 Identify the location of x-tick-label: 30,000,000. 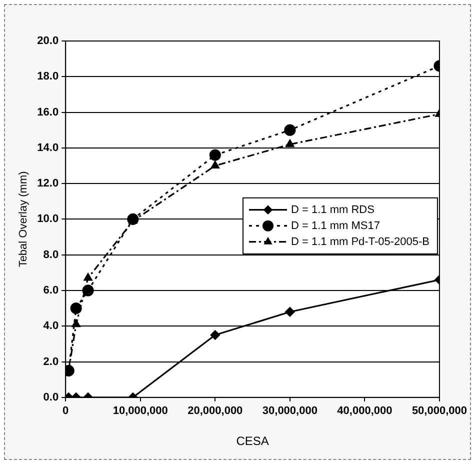
(290, 411).